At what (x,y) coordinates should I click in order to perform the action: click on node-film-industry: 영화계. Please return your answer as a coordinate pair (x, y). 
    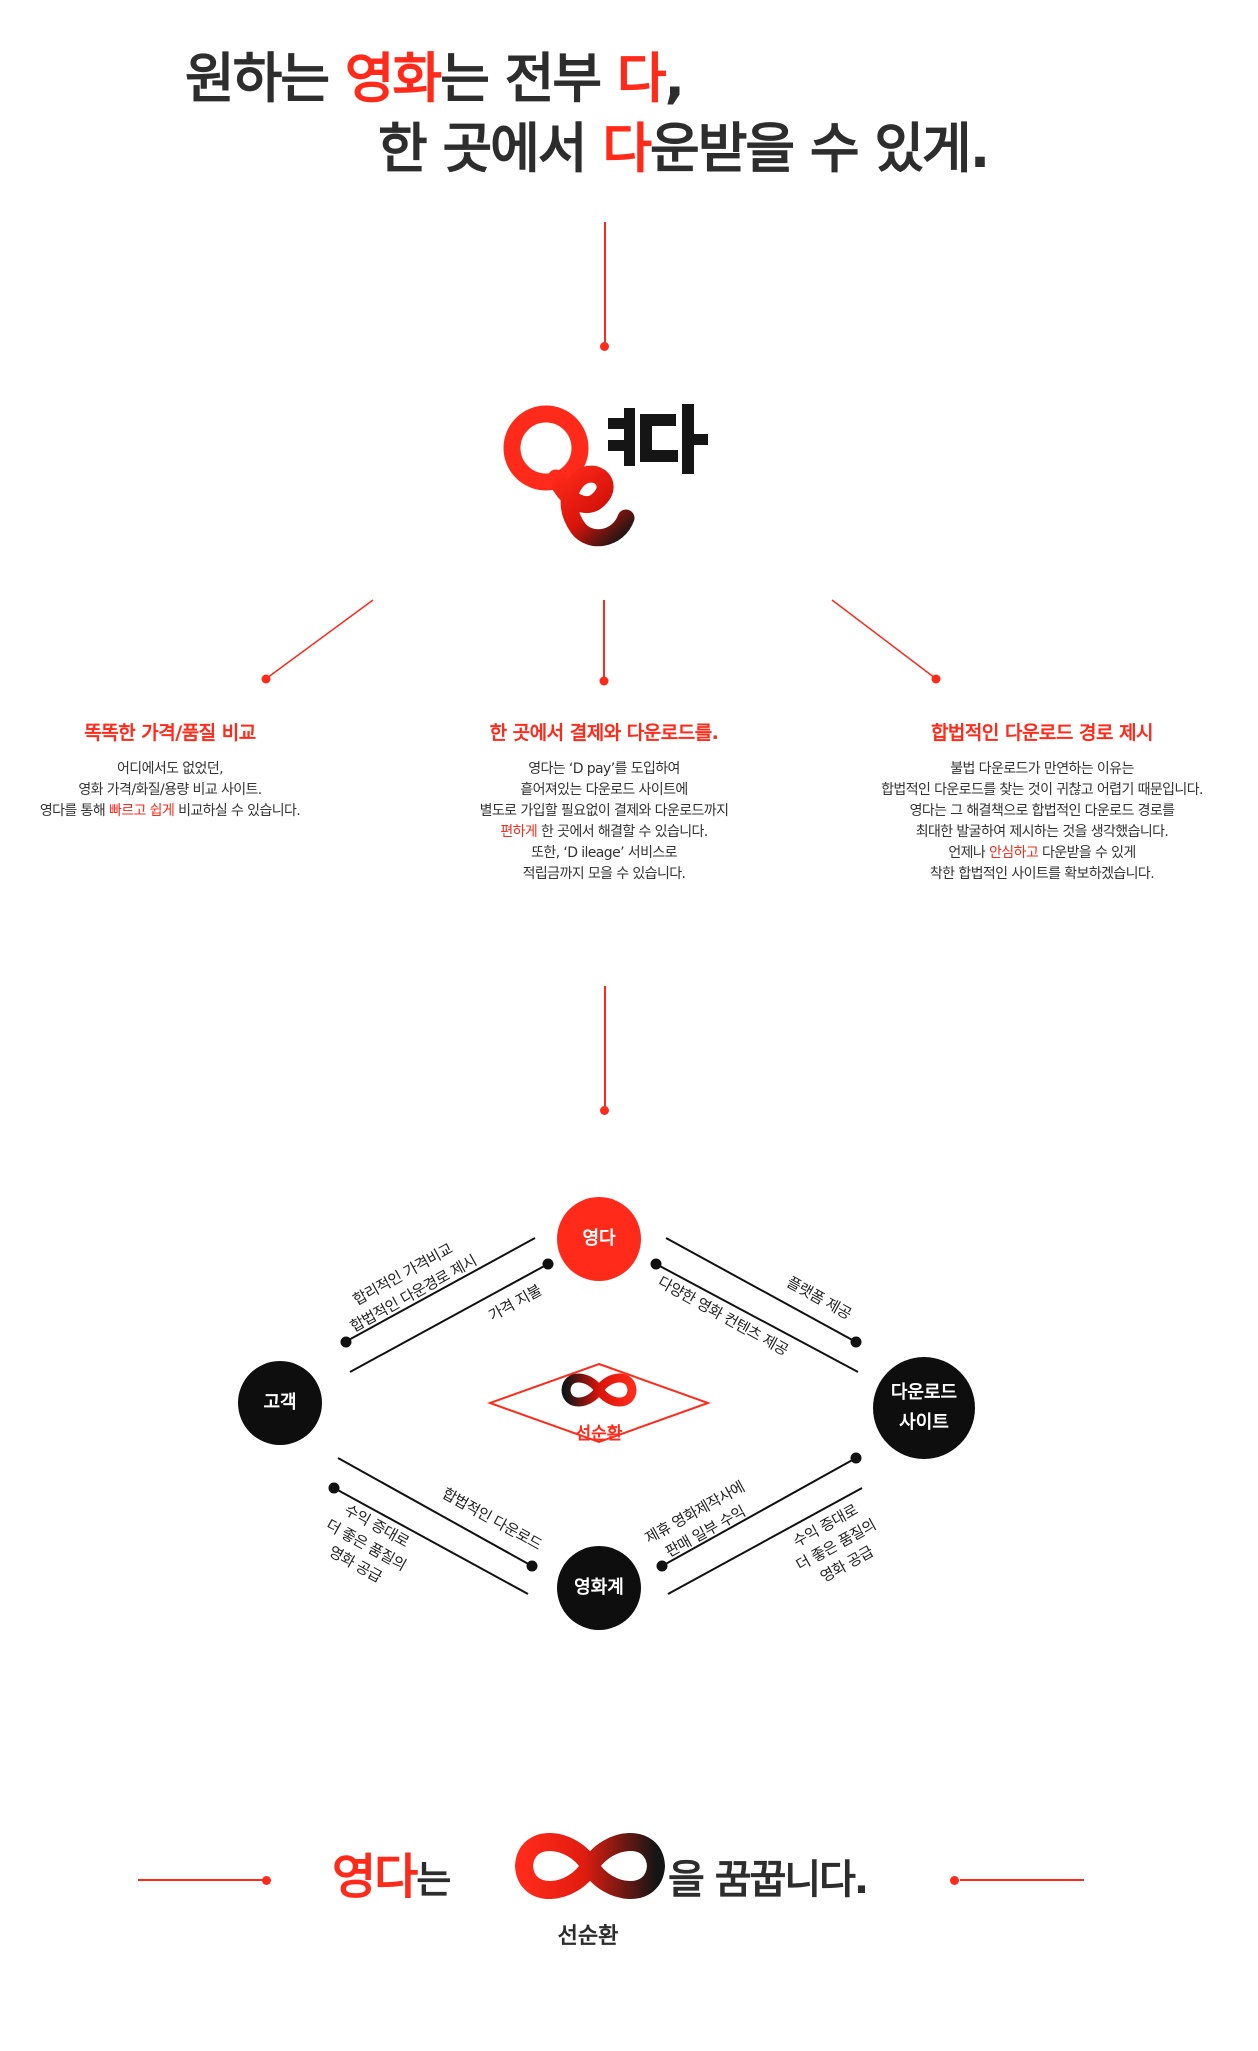
    Looking at the image, I should click on (599, 1588).